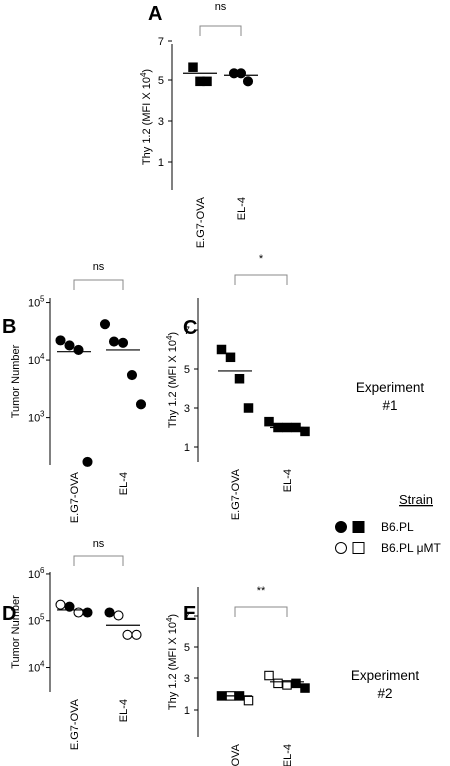  What do you see at coordinates (198, 124) in the screenshot?
I see `panel-a: 1 3 5 7 Thy 1.2 (MFI X 104) A E.G7-OVA EL-4 ns` at bounding box center [198, 124].